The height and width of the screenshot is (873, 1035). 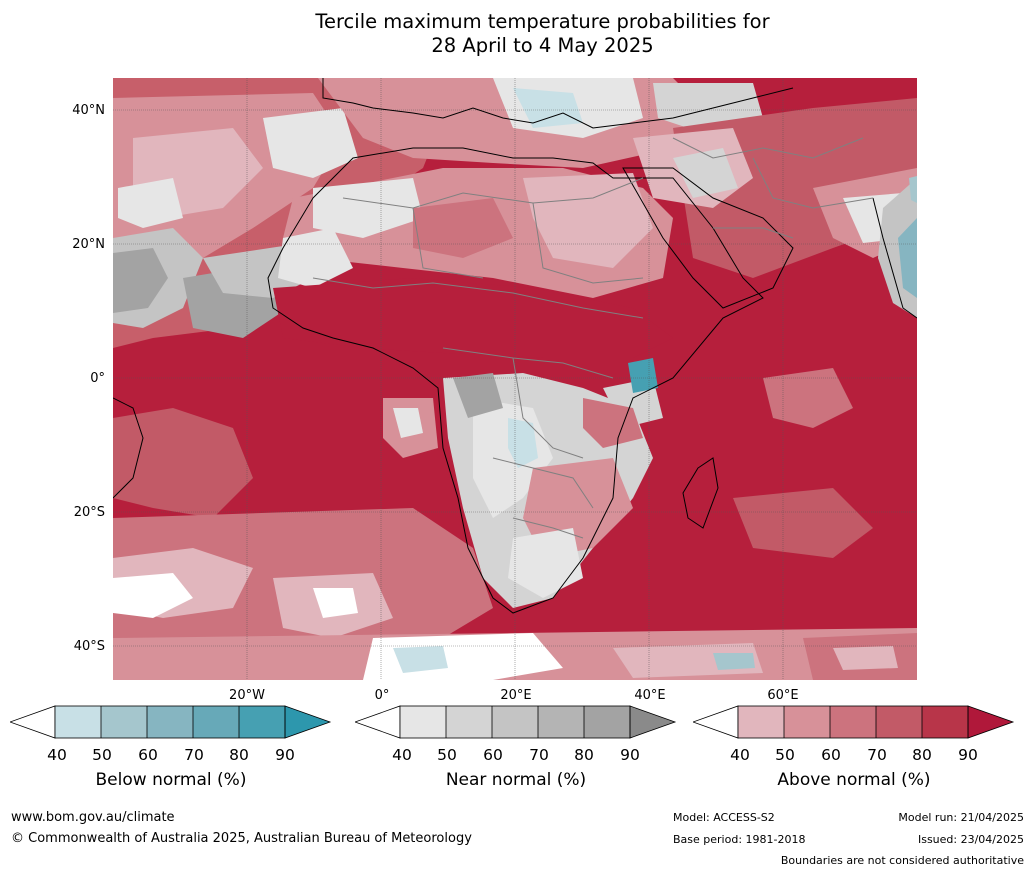 What do you see at coordinates (785, 755) in the screenshot?
I see `legend-above-tick: 50` at bounding box center [785, 755].